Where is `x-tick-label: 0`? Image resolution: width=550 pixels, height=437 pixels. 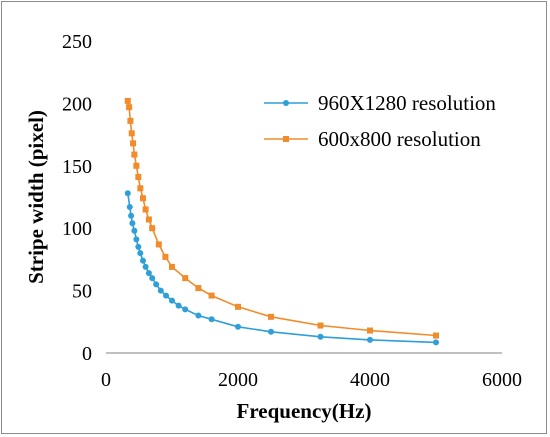 x-tick-label: 0 is located at coordinates (106, 380).